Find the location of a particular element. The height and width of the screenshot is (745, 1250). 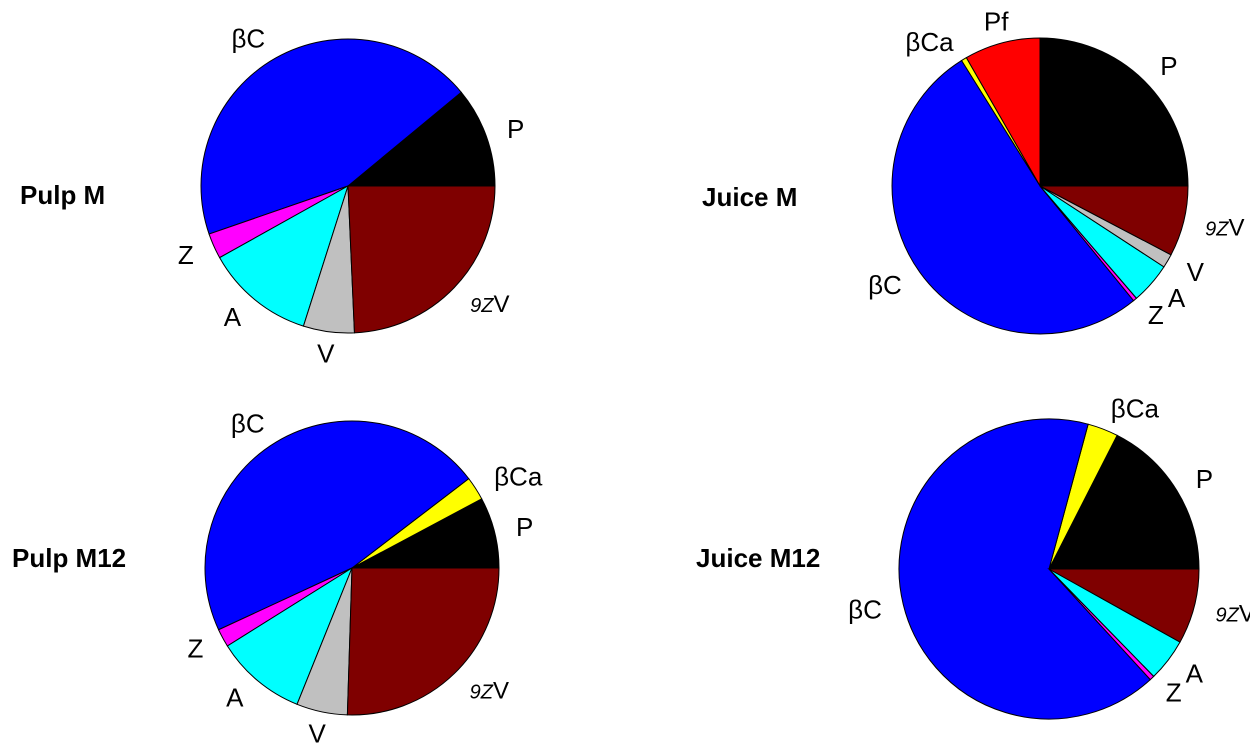

pie-pulp-m: PβC Z A V 9ZV is located at coordinates (351, 196).